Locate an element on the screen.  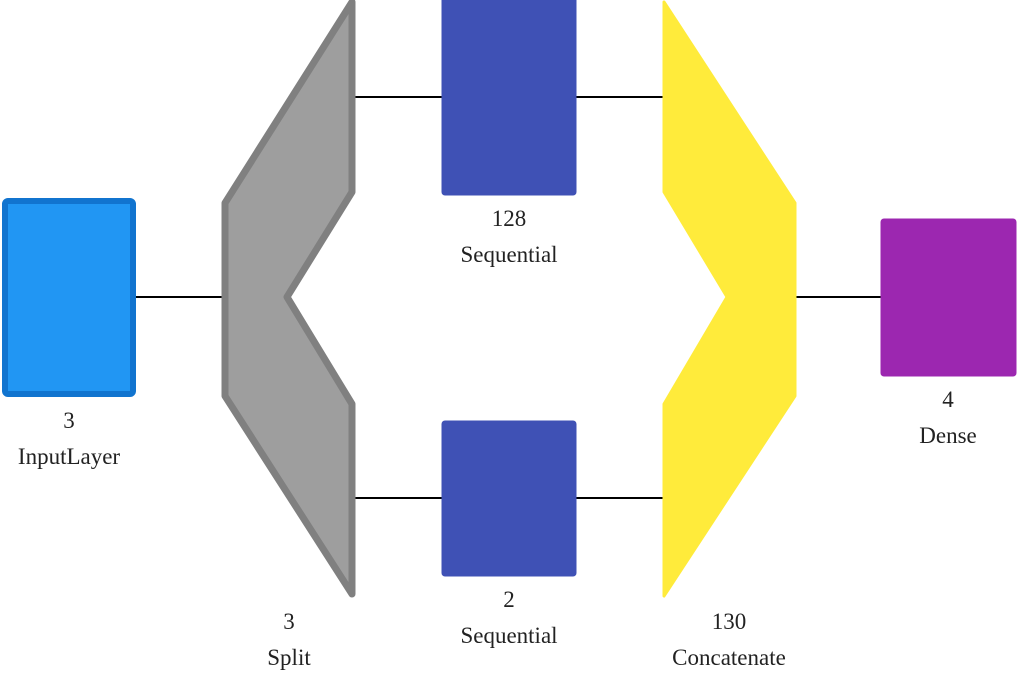
split-name: Split is located at coordinates (289, 657).